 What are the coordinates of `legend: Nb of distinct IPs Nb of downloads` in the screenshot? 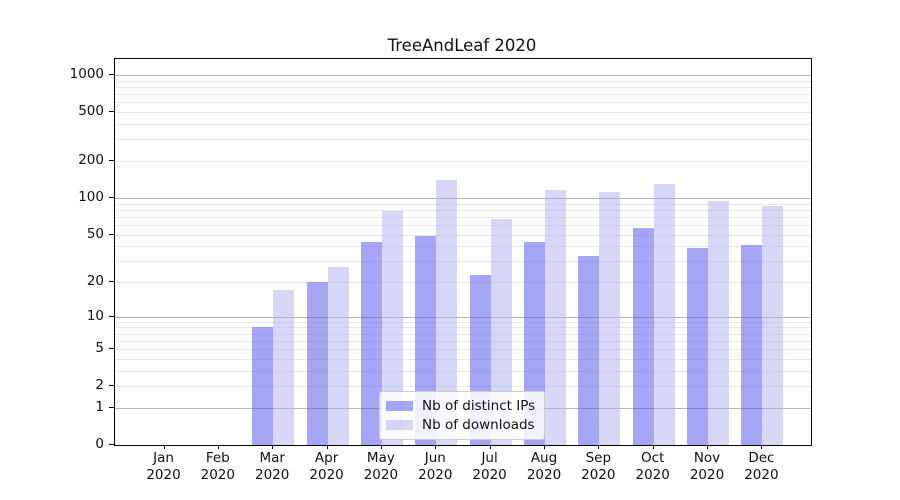 It's located at (462, 415).